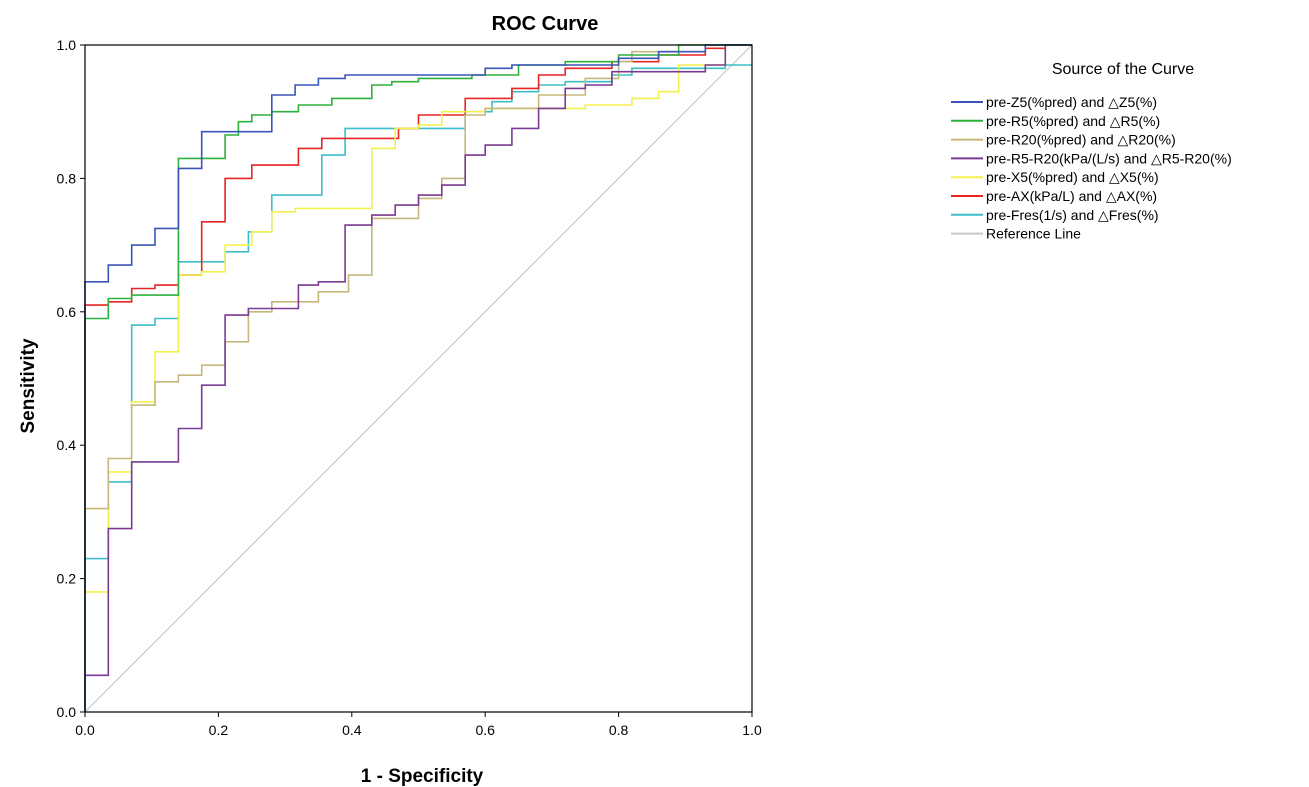 The width and height of the screenshot is (1309, 787). I want to click on y-axis-label: Sensitivity, so click(28, 385).